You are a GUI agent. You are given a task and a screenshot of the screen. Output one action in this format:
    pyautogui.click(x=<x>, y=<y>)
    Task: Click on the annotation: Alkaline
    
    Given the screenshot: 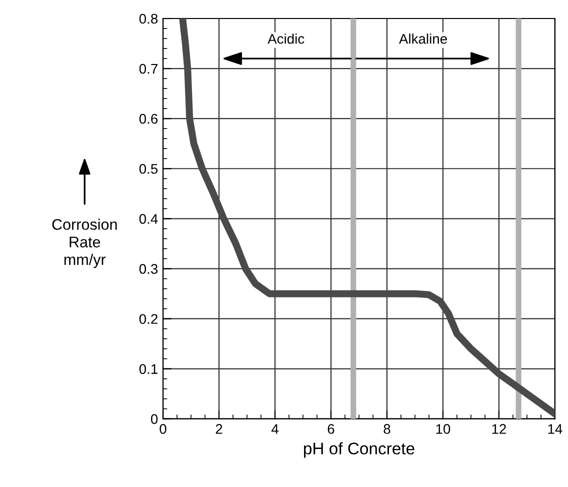 What is the action you would take?
    pyautogui.click(x=422, y=39)
    